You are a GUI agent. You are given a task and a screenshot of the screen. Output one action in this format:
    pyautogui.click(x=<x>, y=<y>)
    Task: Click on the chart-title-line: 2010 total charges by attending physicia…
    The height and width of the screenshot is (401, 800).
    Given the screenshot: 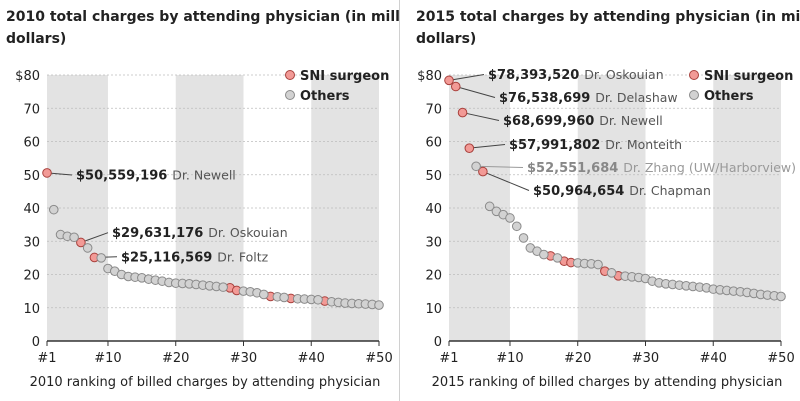 What is the action you would take?
    pyautogui.click(x=203, y=17)
    